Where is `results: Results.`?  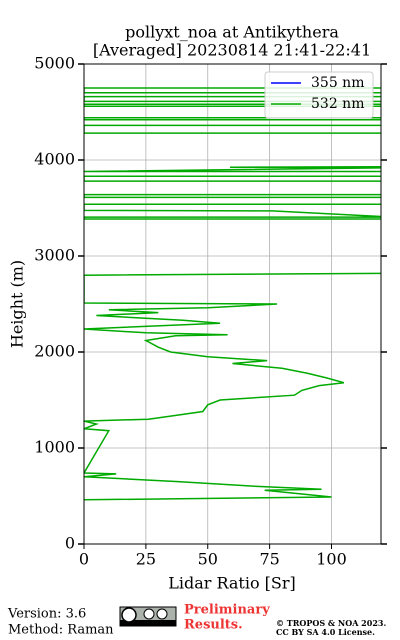 results: Results. is located at coordinates (213, 625).